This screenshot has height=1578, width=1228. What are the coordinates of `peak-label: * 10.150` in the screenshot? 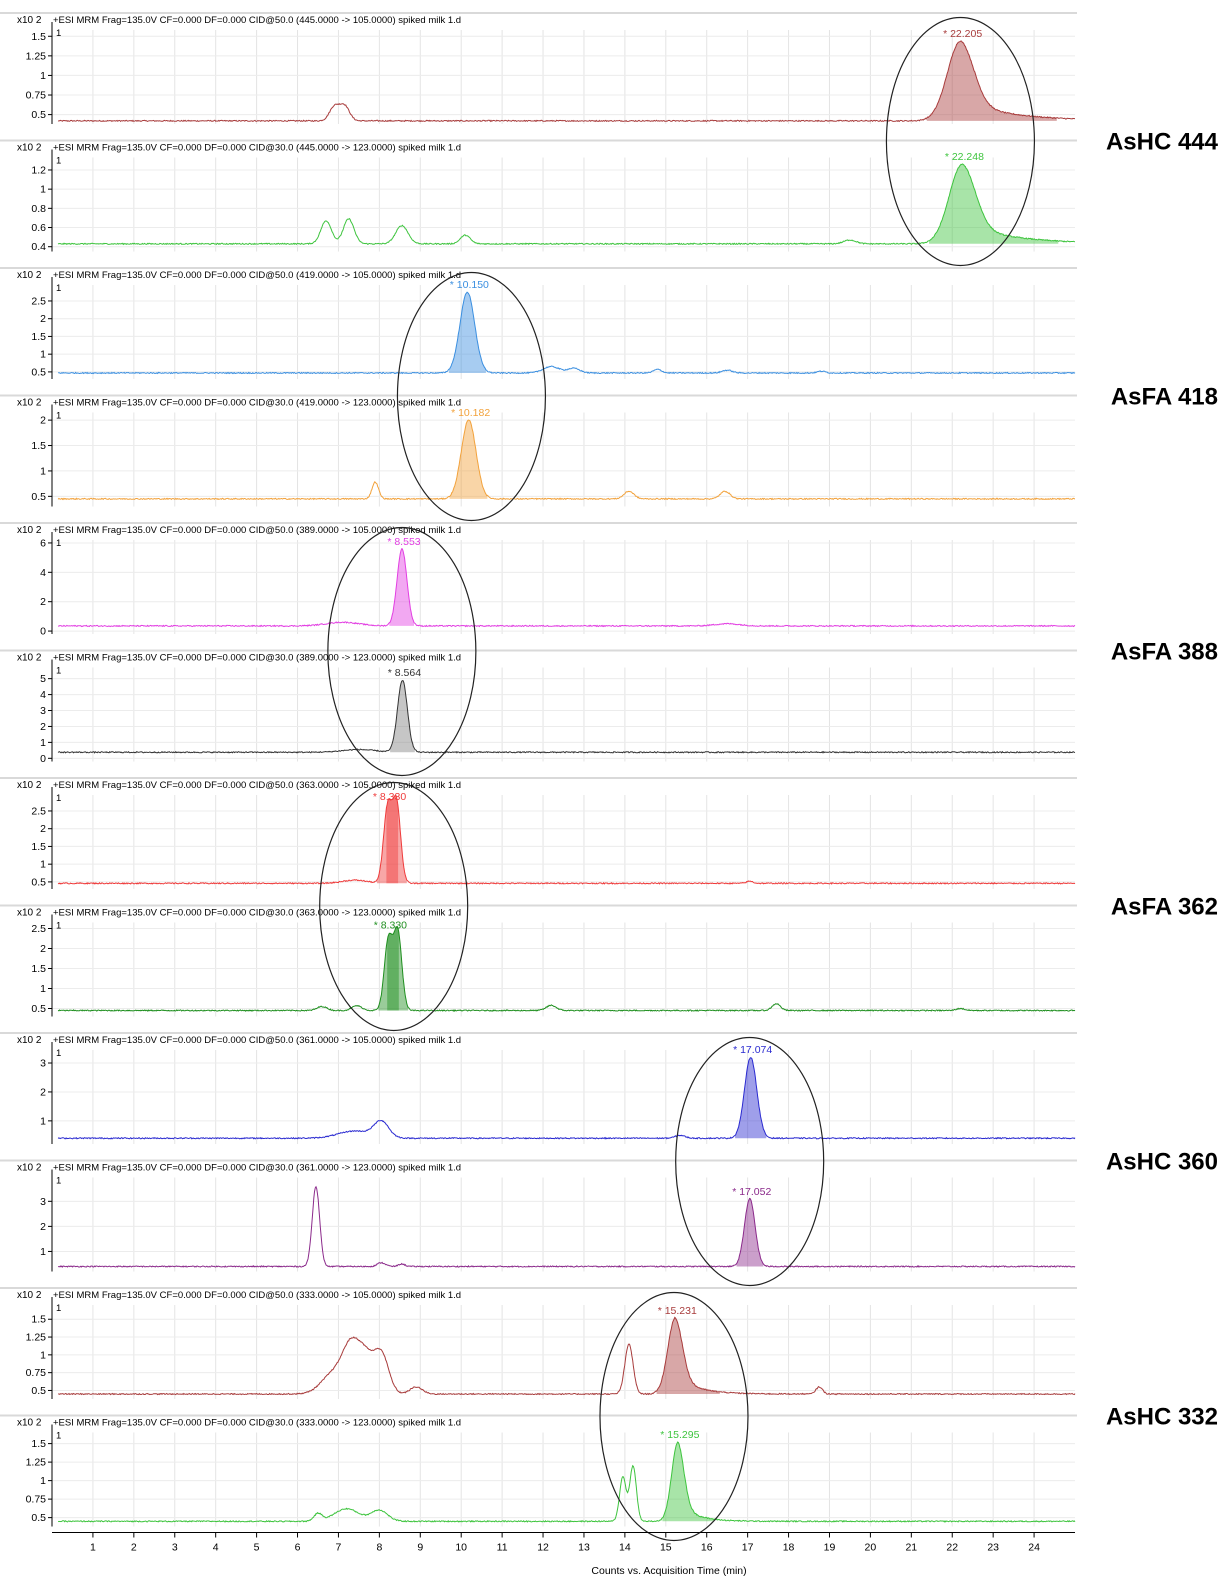 It's located at (469, 285).